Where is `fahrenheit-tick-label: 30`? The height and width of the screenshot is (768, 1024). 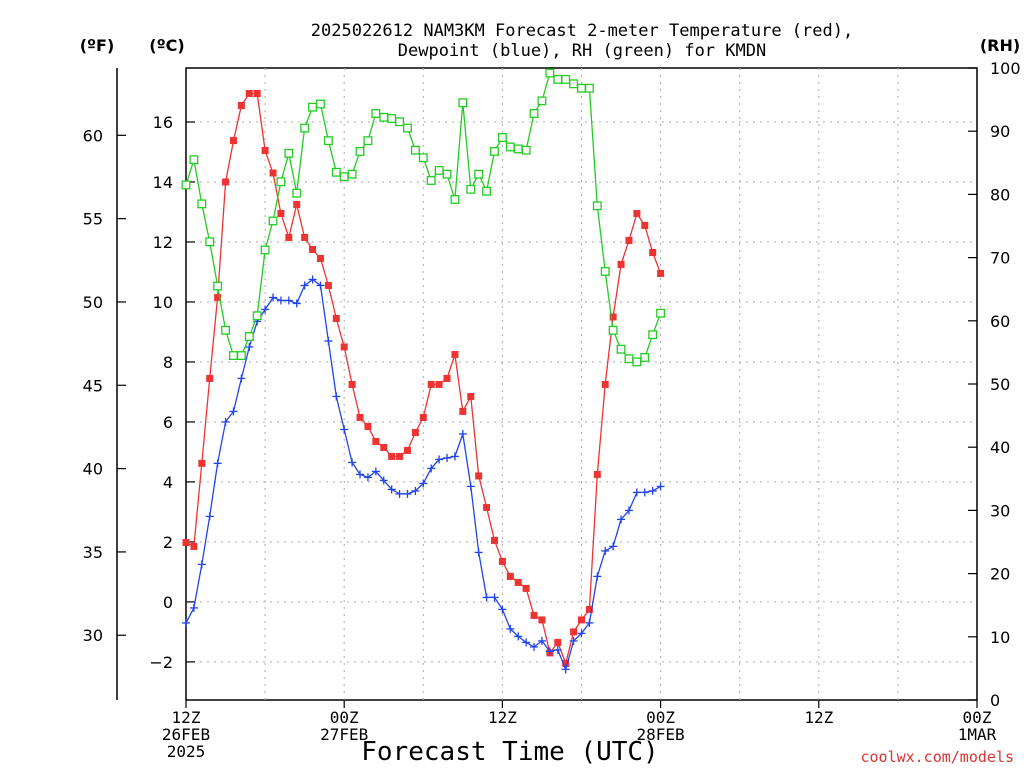 fahrenheit-tick-label: 30 is located at coordinates (93, 635).